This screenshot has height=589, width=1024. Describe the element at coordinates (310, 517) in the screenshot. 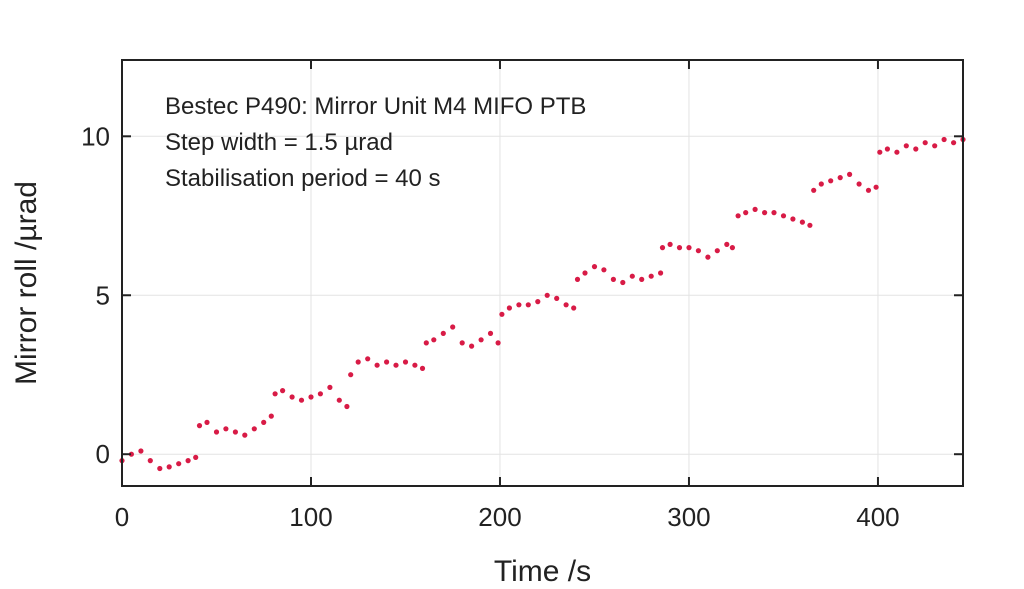

I see `x-tick-label: 100` at that location.